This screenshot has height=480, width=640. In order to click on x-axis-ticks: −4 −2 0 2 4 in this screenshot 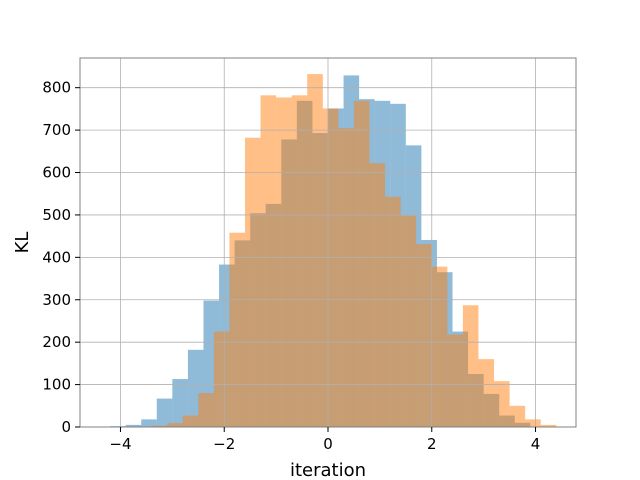, I will do `click(324, 440)`.